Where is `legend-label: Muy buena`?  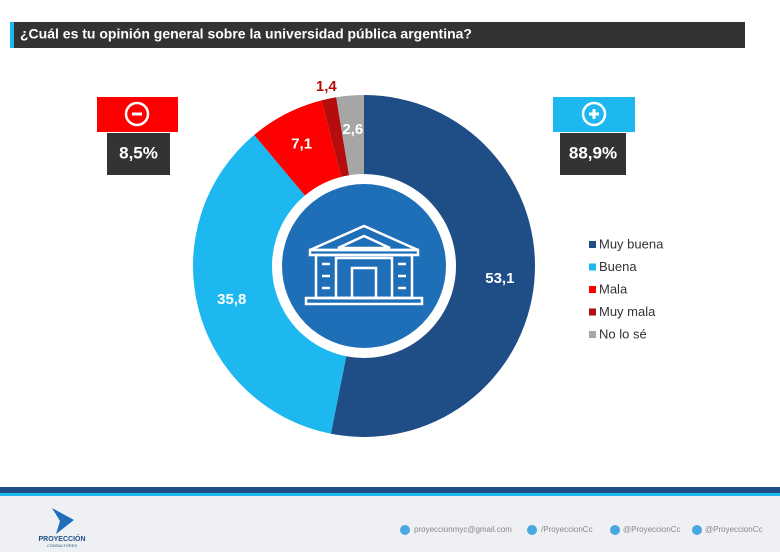 legend-label: Muy buena is located at coordinates (631, 243).